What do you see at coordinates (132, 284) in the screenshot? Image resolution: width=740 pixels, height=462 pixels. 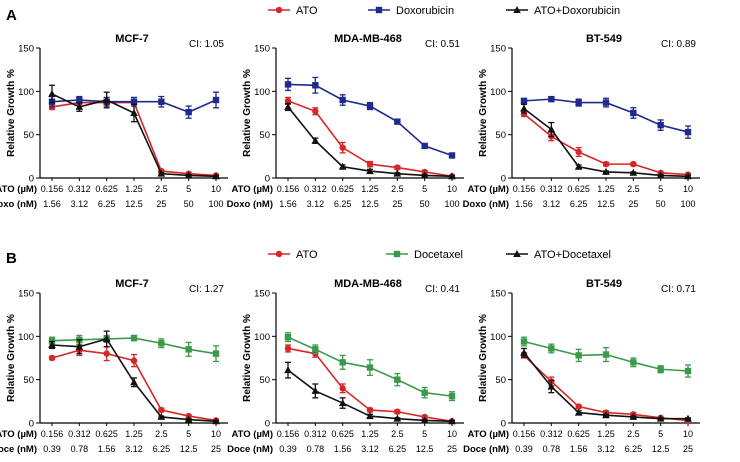 I see `chart-title: MCF-7` at bounding box center [132, 284].